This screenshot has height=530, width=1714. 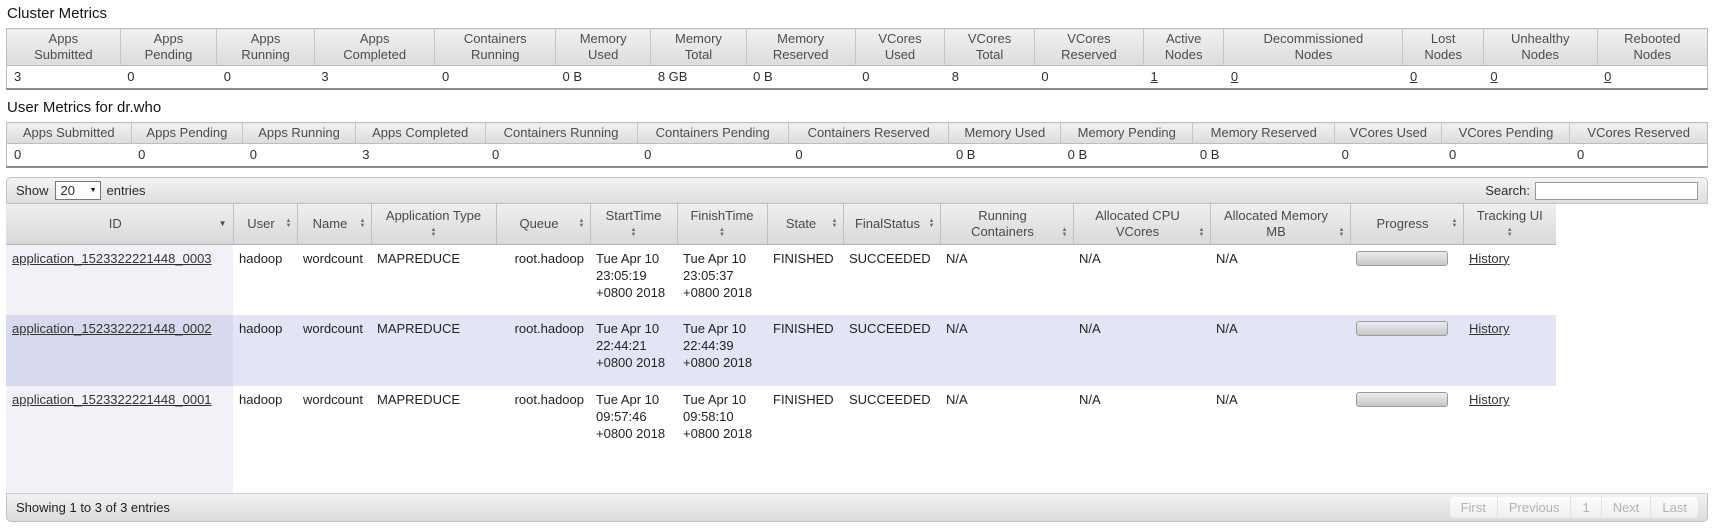 What do you see at coordinates (561, 133) in the screenshot?
I see `user-metric-header: Containers Running` at bounding box center [561, 133].